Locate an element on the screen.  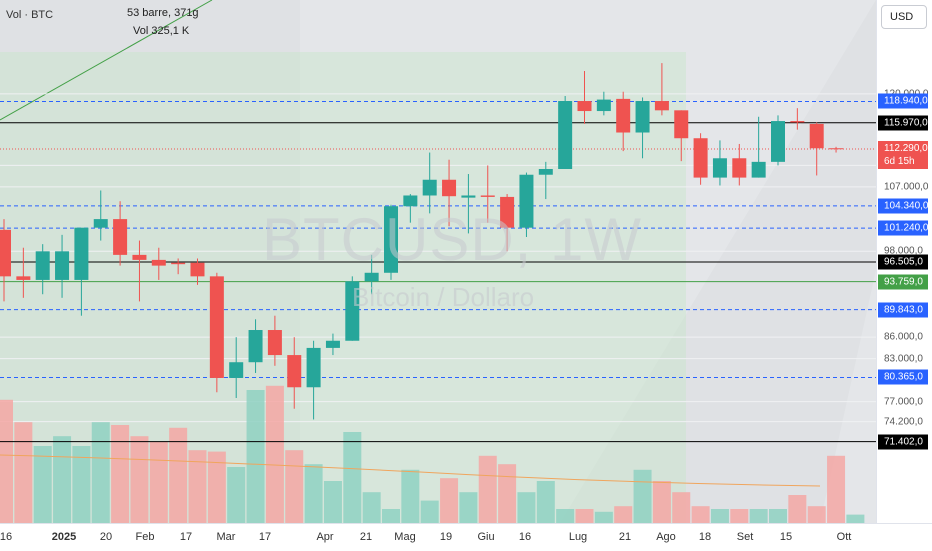
price-tick-label: 77.000,0 is located at coordinates (903, 402).